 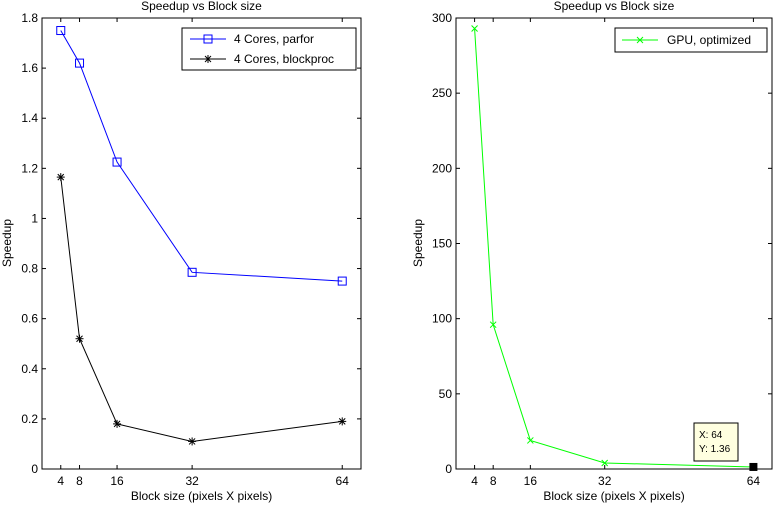 I want to click on datatip-box, so click(x=716, y=442).